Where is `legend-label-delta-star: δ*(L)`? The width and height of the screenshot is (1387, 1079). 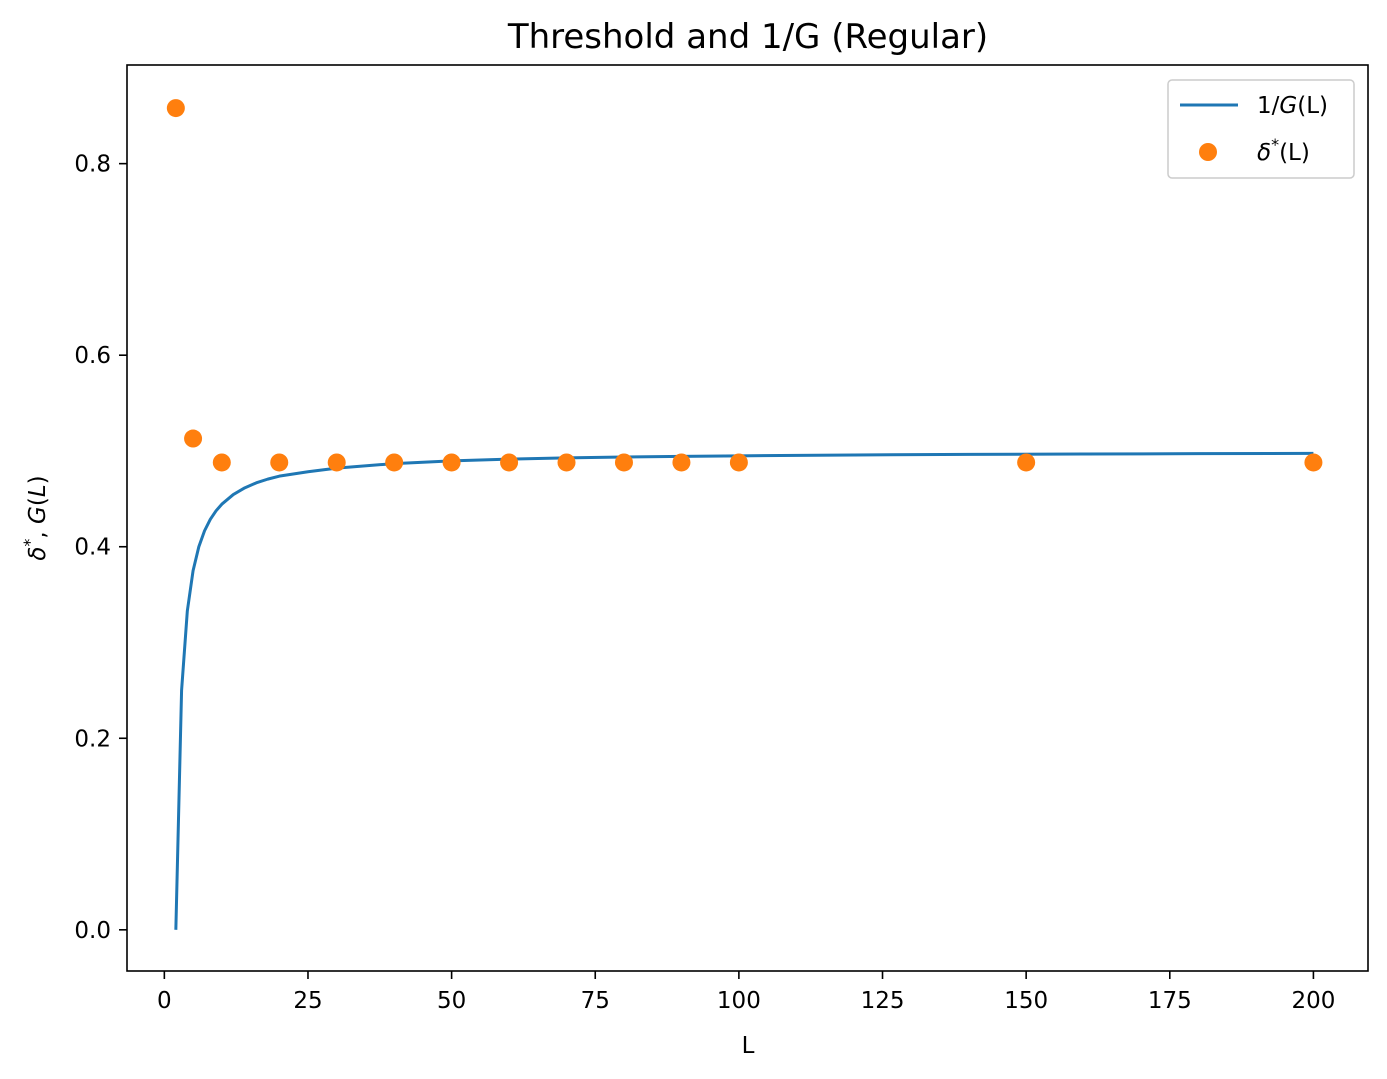
legend-label-delta-star: δ*(L) is located at coordinates (1283, 150).